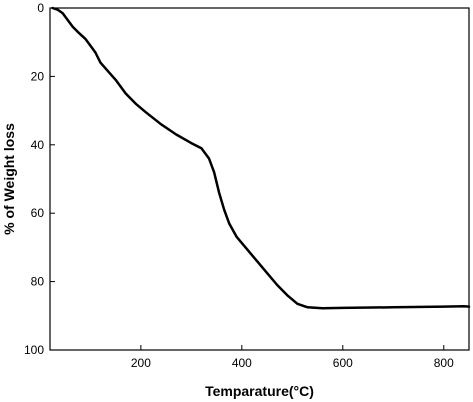 This screenshot has height=402, width=473. Describe the element at coordinates (34, 350) in the screenshot. I see `y-tick-label: 100` at that location.